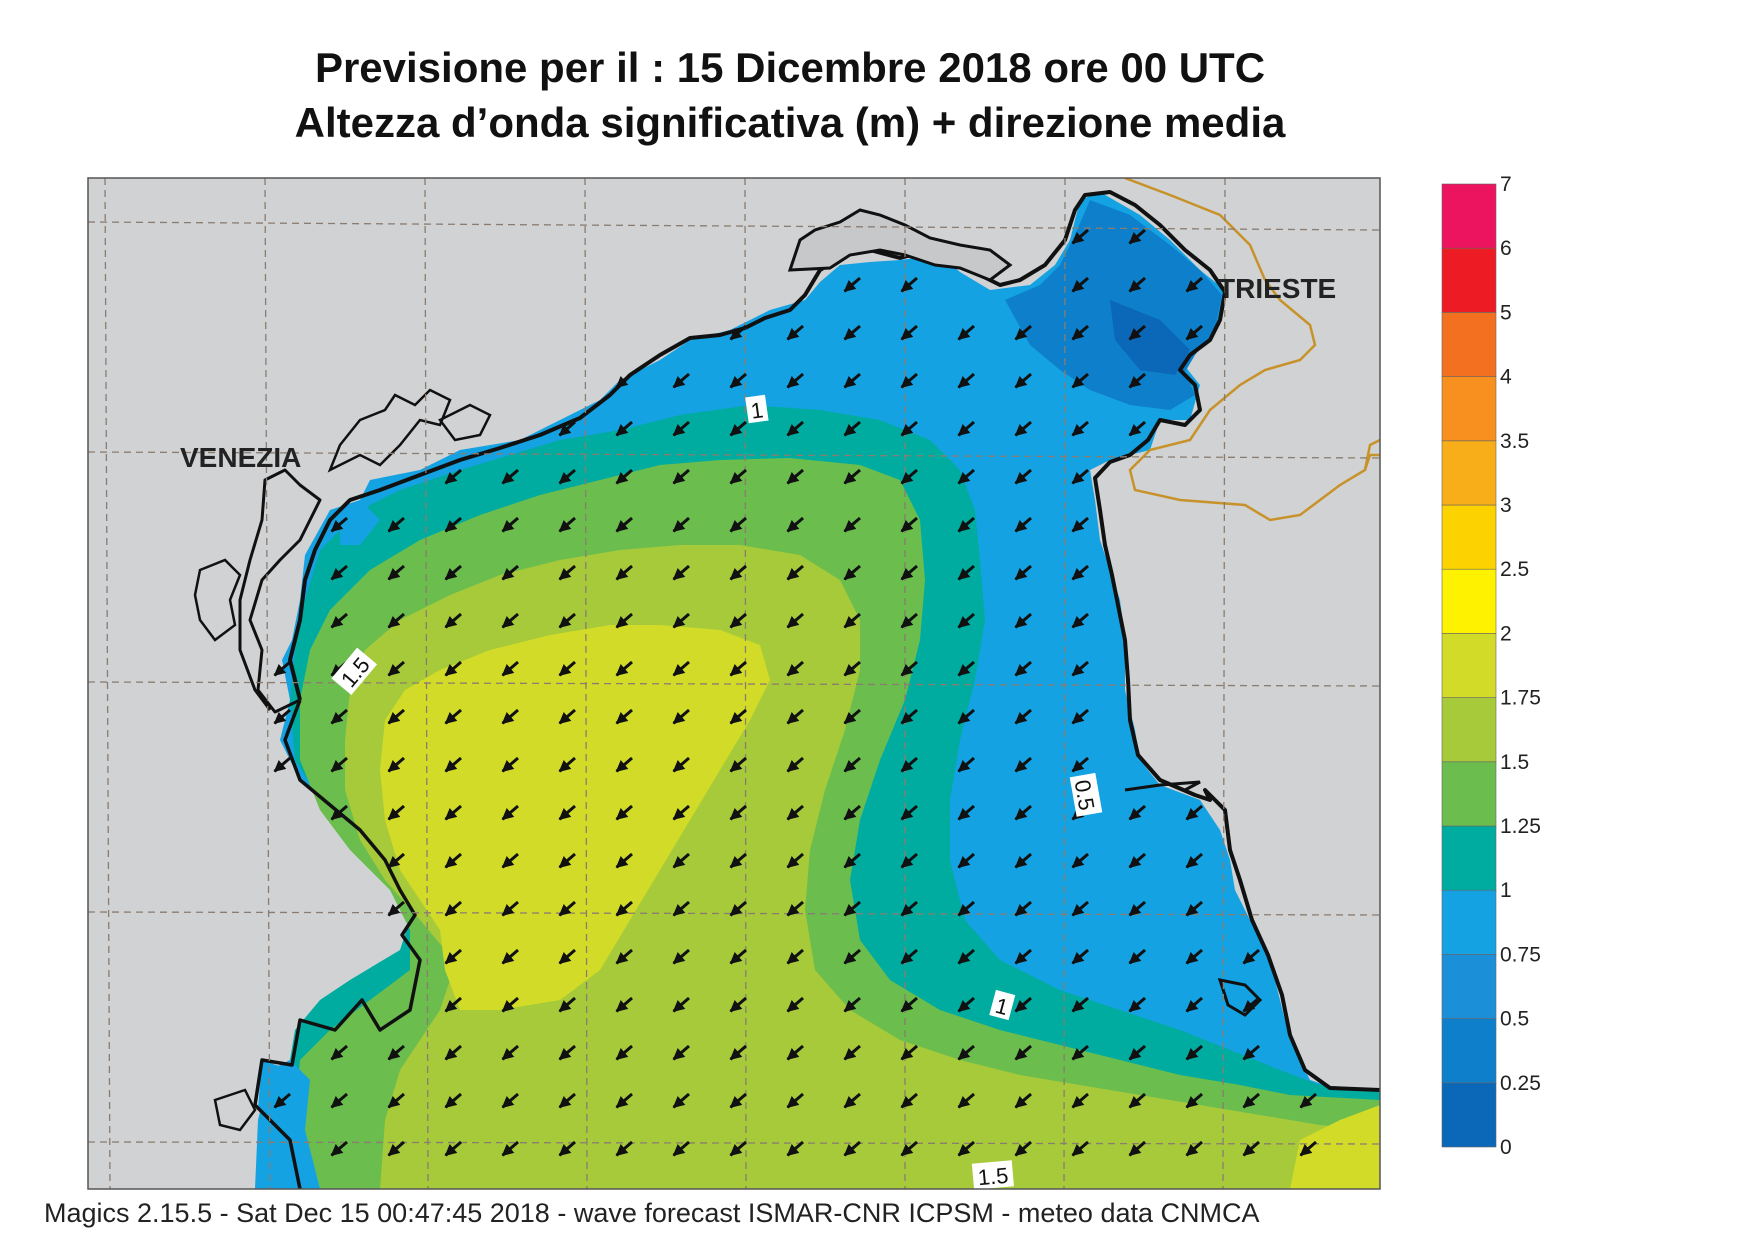 The image size is (1755, 1242). I want to click on national-border, so click(1252, 350).